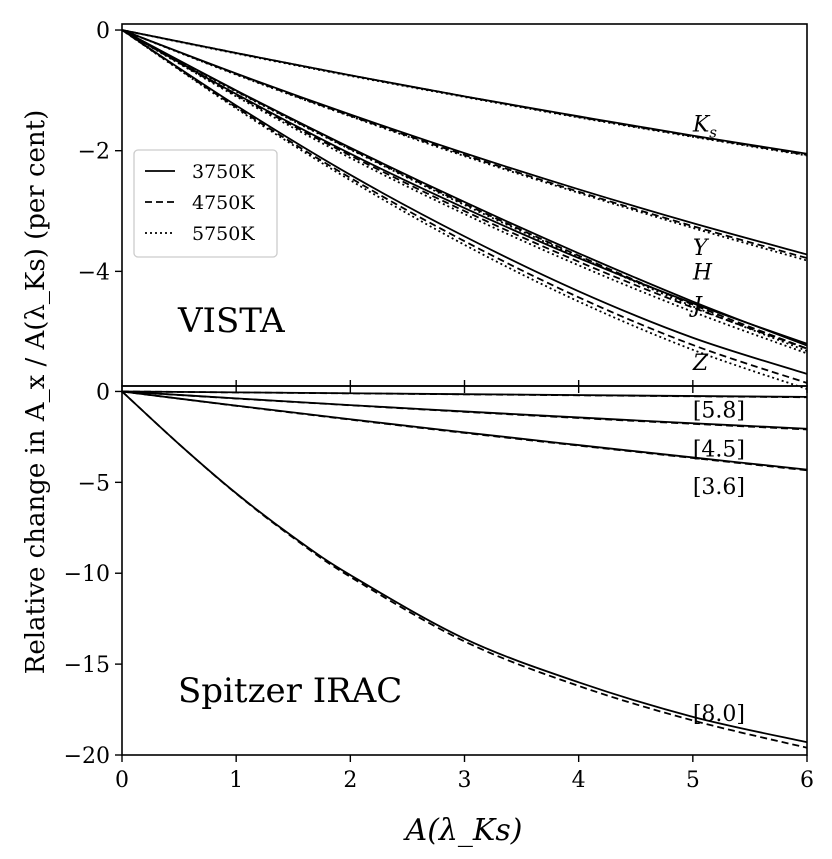 This screenshot has height=859, width=832. I want to click on irac-line-3-6-4750k, so click(464, 431).